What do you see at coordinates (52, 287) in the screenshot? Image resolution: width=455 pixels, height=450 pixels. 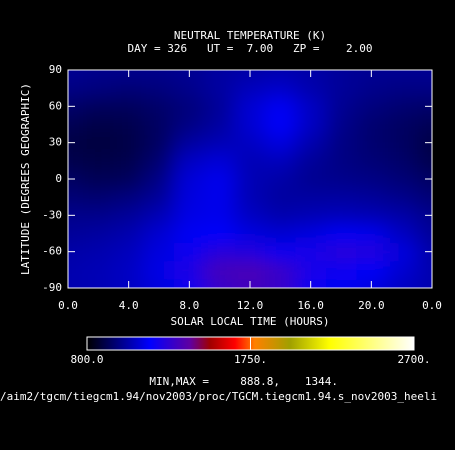 I see `y-tick-label: -90` at bounding box center [52, 287].